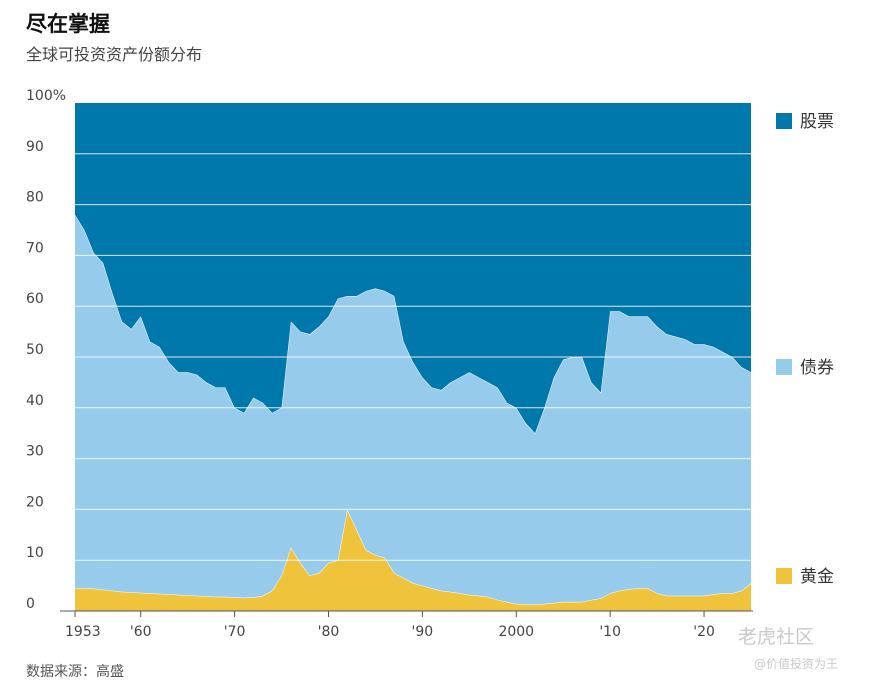 The height and width of the screenshot is (684, 873). Describe the element at coordinates (817, 122) in the screenshot. I see `legend-label-stocks: 股票` at that location.